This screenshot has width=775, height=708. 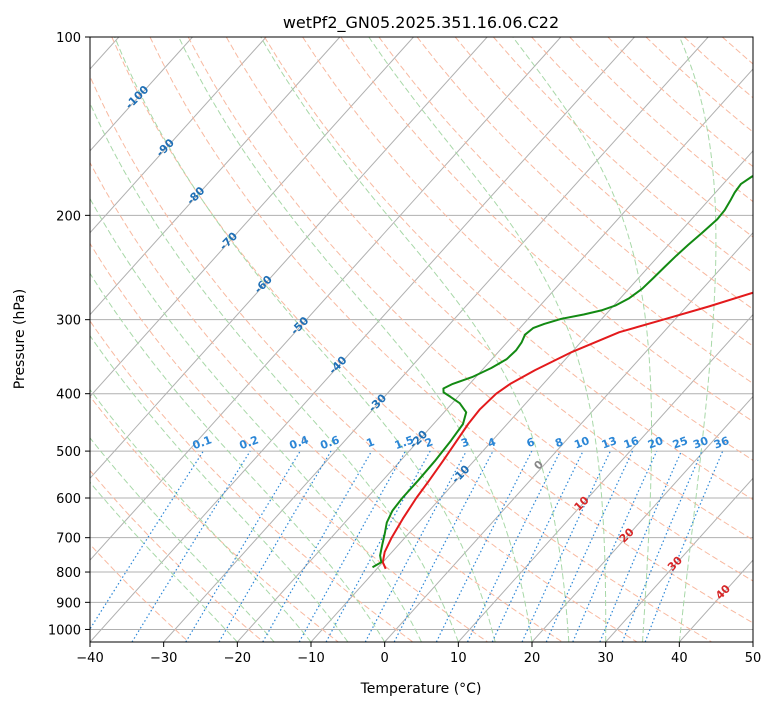 I want to click on mixing-ratio-label: 13, so click(x=609, y=442).